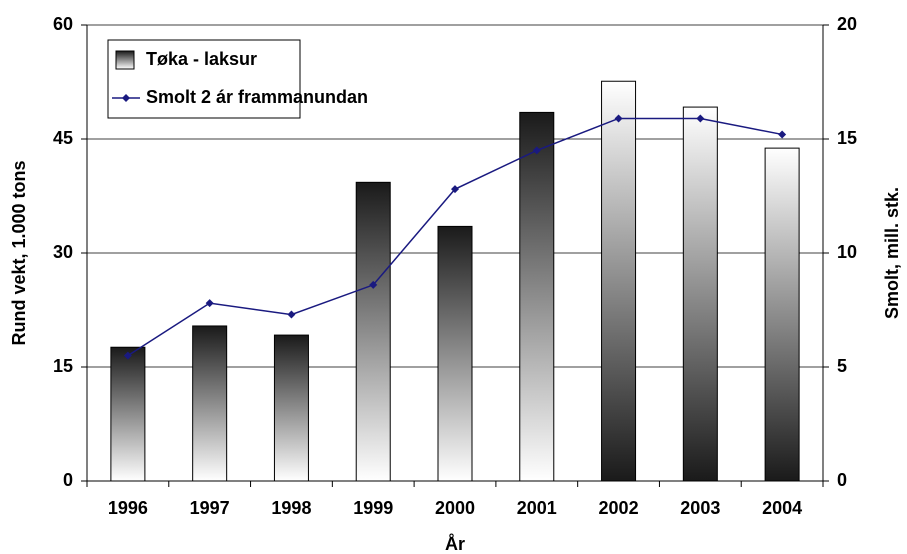 The image size is (907, 554). What do you see at coordinates (204, 79) in the screenshot?
I see `legend-box` at bounding box center [204, 79].